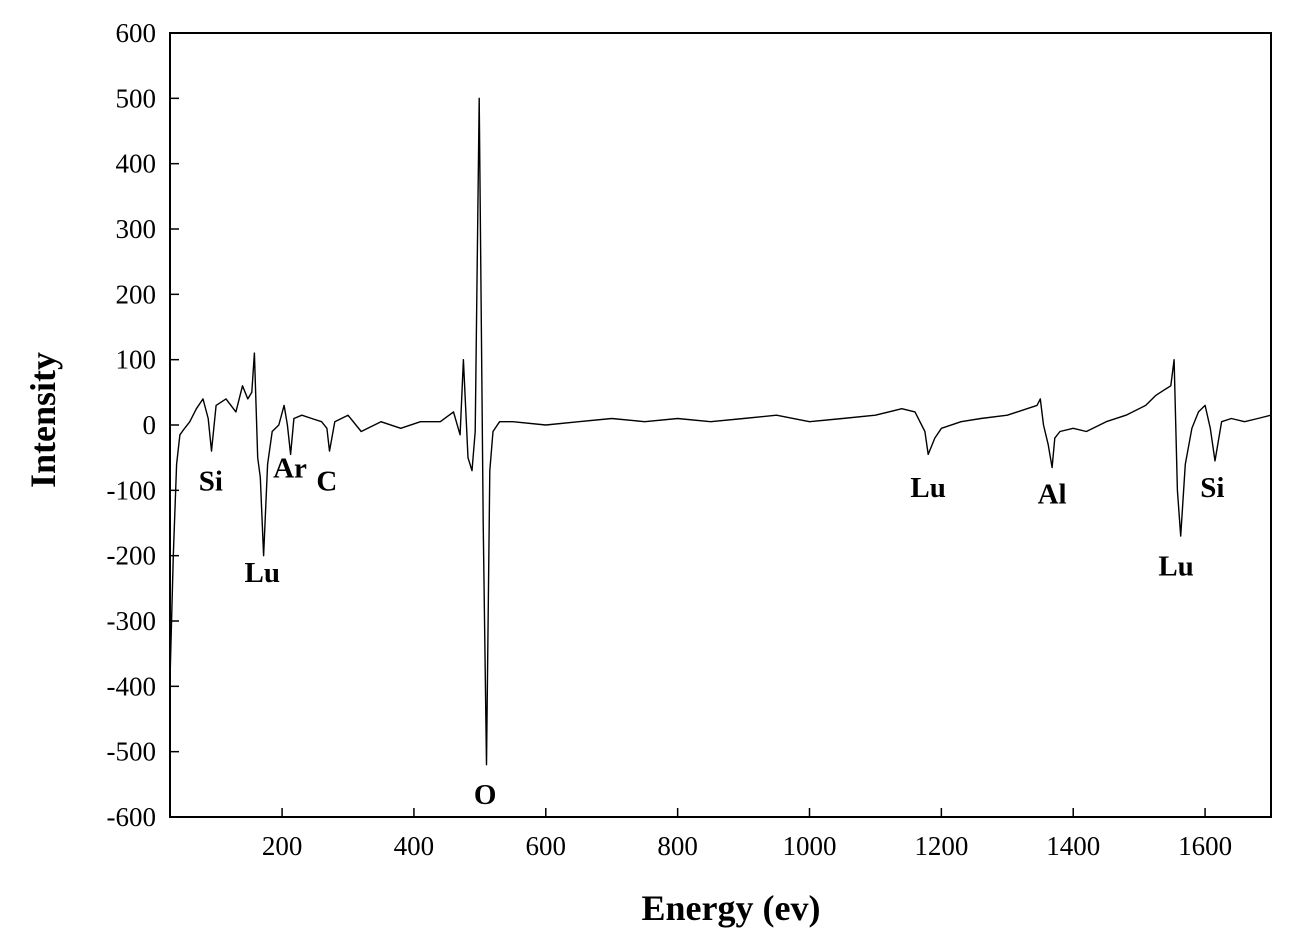 The width and height of the screenshot is (1301, 941). What do you see at coordinates (43, 420) in the screenshot?
I see `y-axis-label: Intensity` at bounding box center [43, 420].